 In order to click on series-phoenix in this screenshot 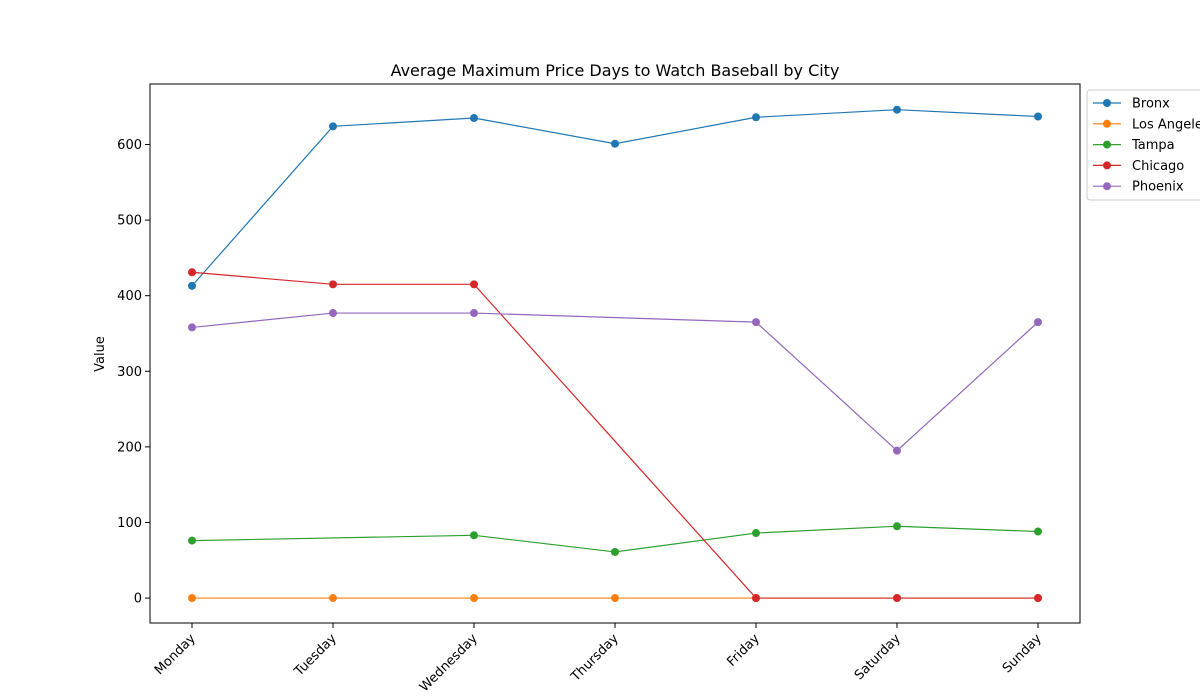, I will do `click(615, 382)`.